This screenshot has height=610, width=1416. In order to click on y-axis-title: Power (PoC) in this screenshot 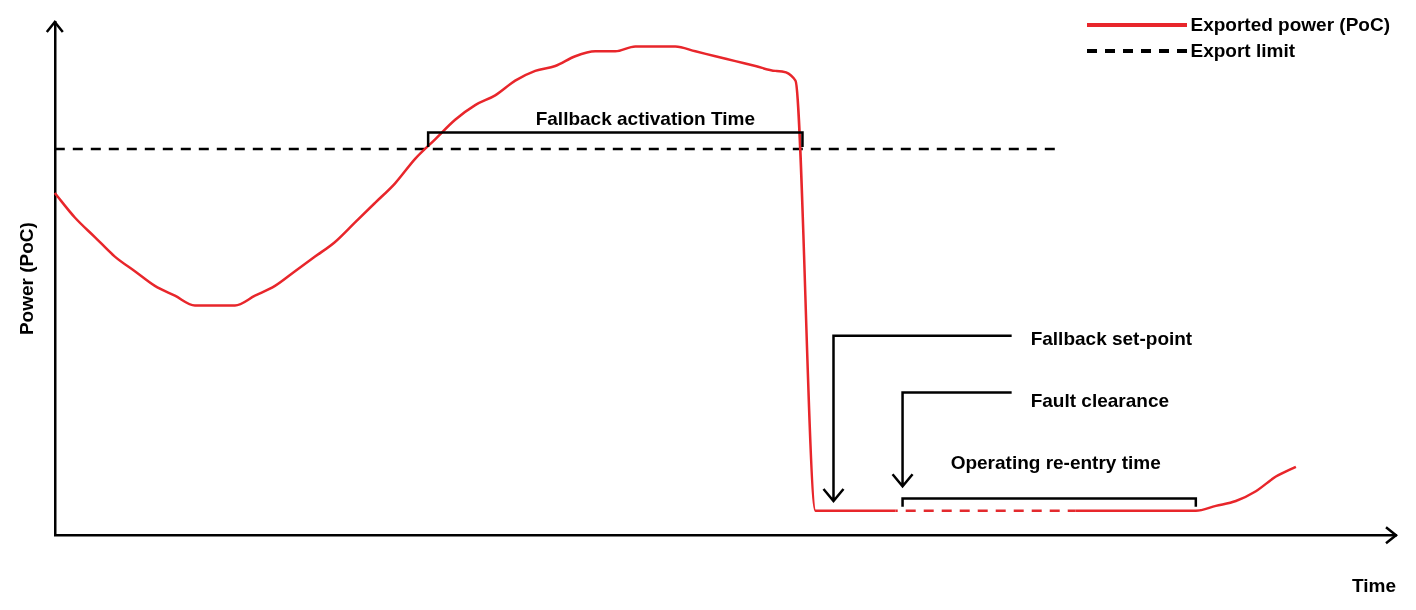, I will do `click(26, 279)`.